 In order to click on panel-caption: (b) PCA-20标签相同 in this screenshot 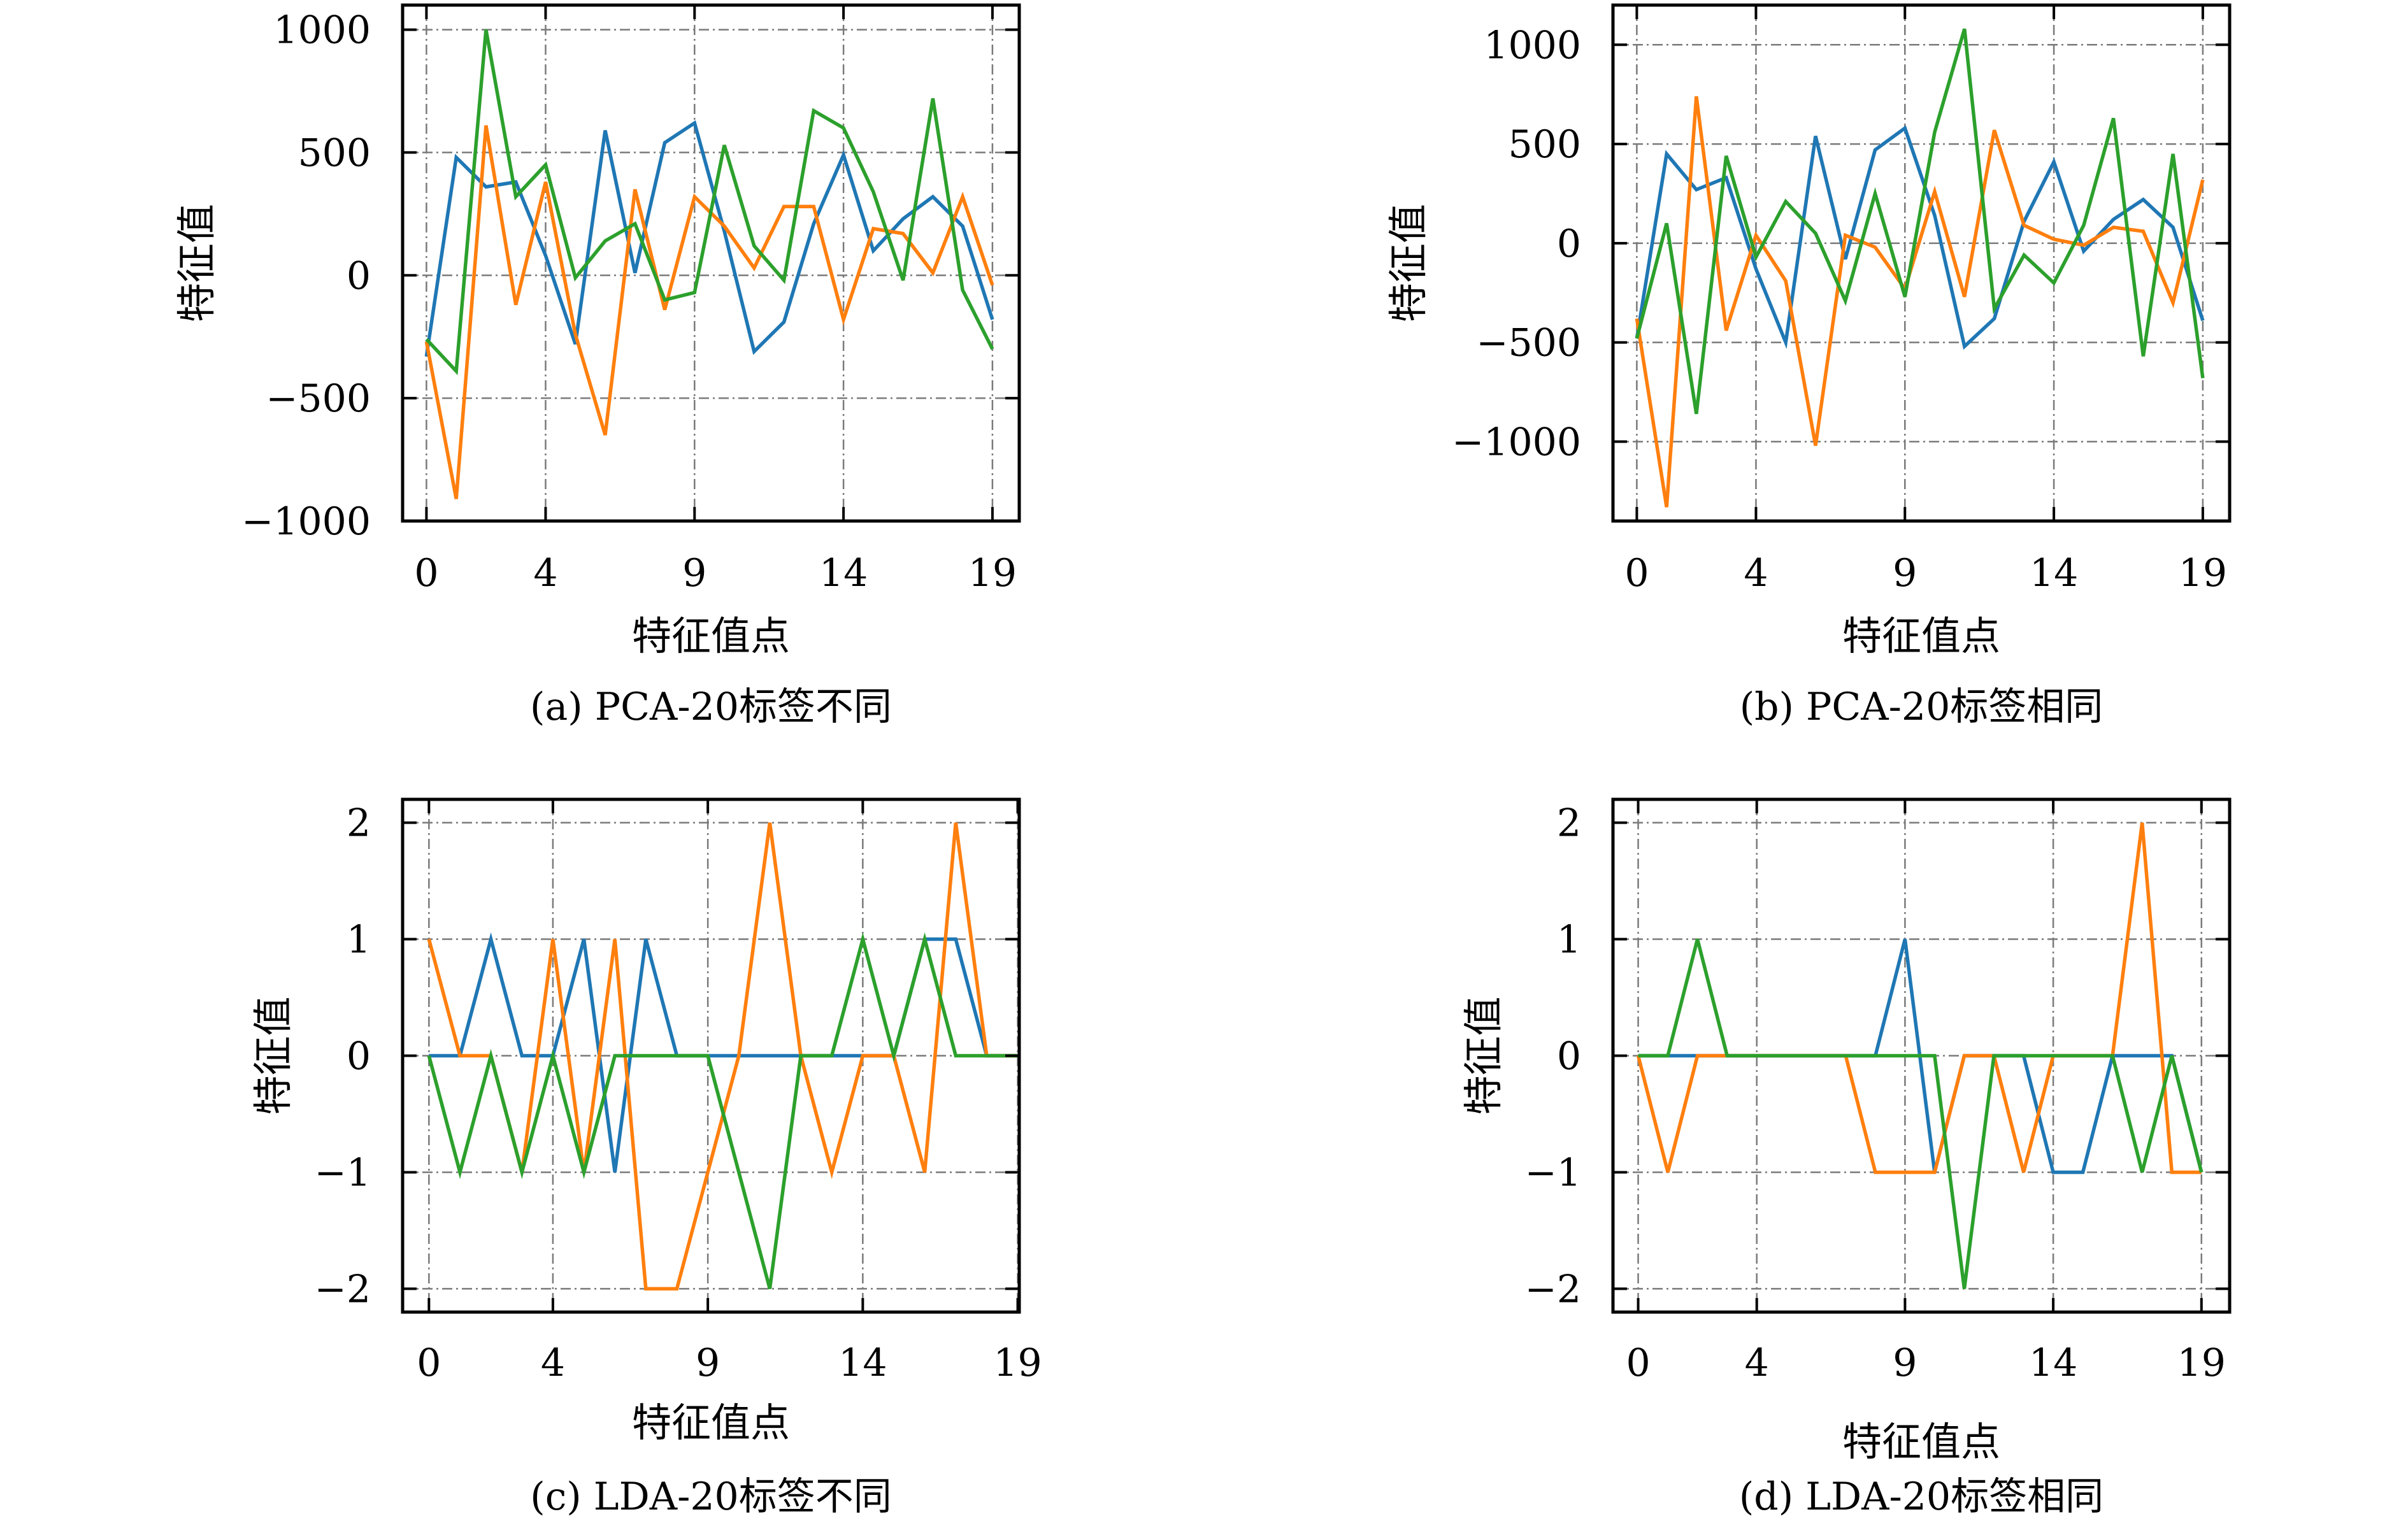, I will do `click(1921, 707)`.